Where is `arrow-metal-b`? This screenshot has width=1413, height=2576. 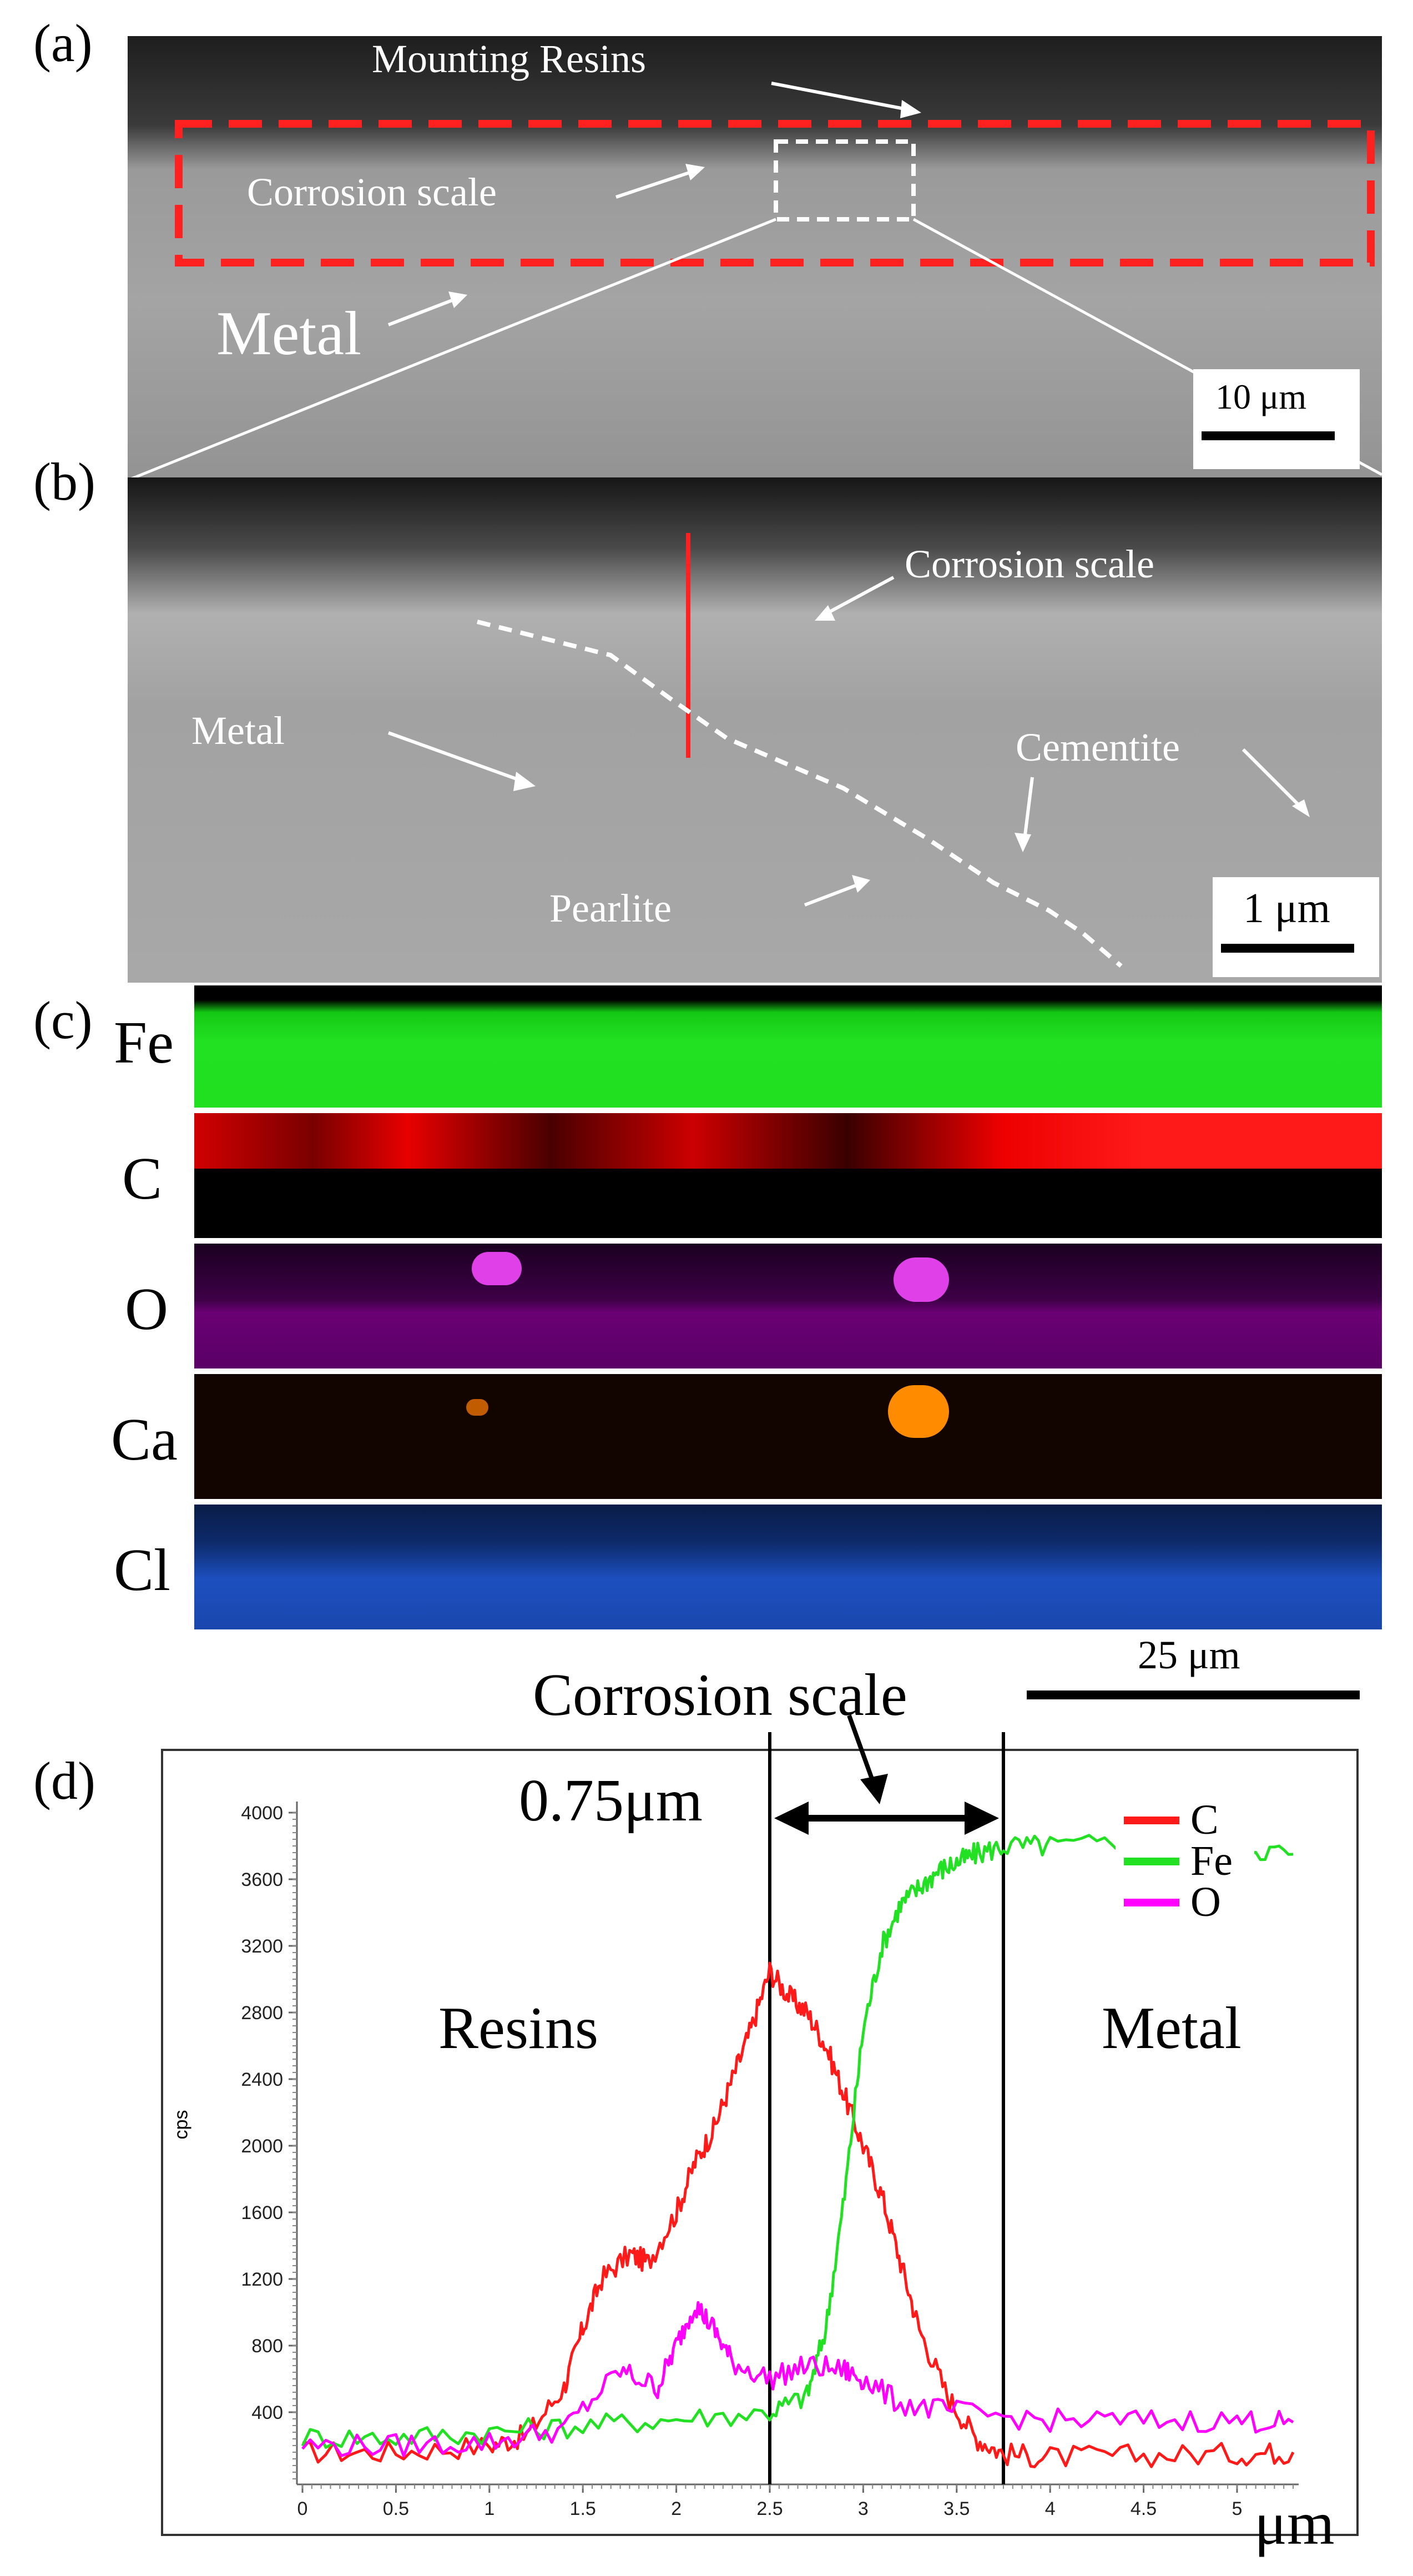
arrow-metal-b is located at coordinates (524, 782).